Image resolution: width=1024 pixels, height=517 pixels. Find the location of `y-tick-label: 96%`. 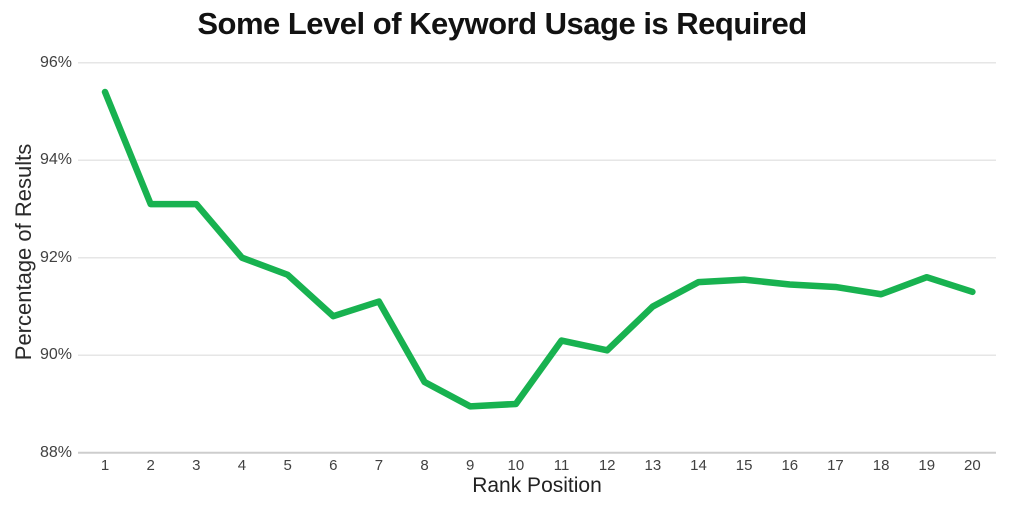

y-tick-label: 96% is located at coordinates (55, 62).